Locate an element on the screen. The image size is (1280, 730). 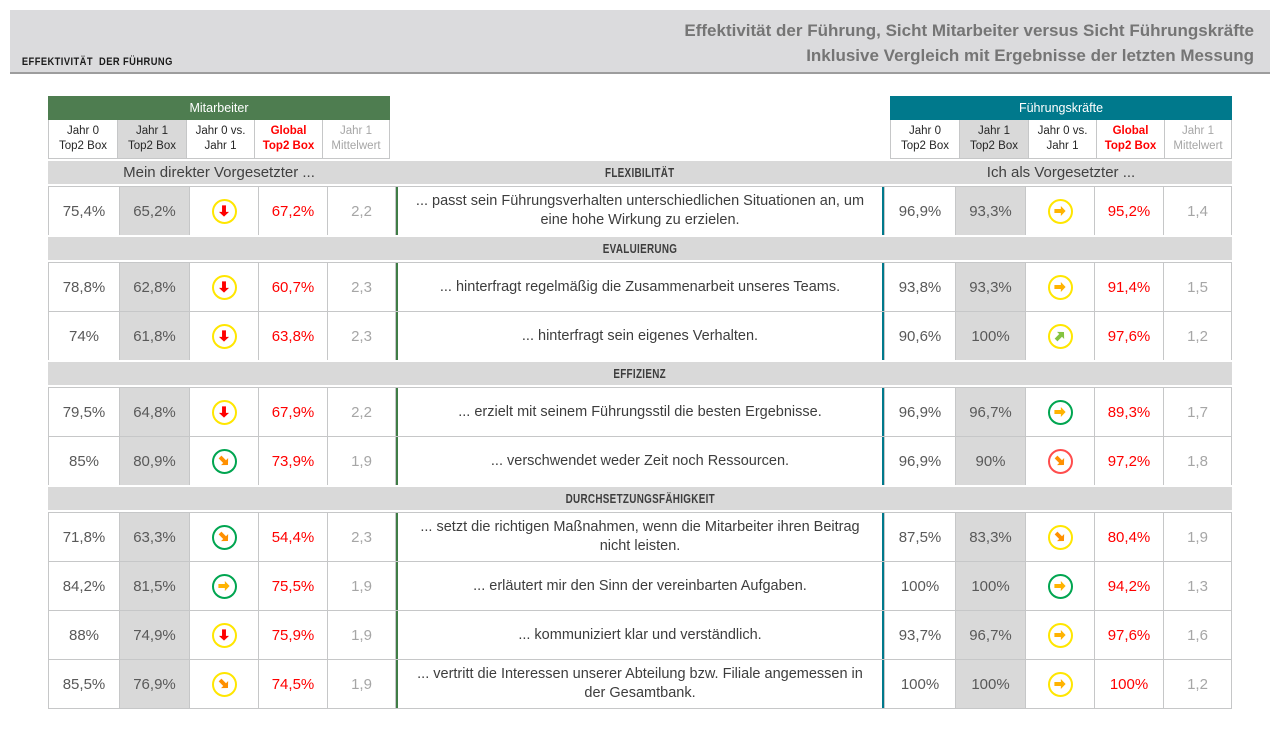
cell-left-global: 67,2% is located at coordinates (293, 211).